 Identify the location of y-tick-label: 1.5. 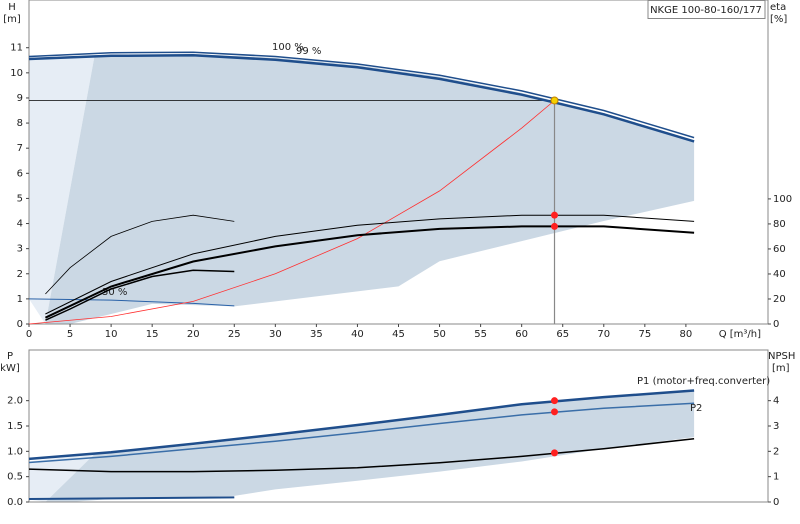
(15, 426).